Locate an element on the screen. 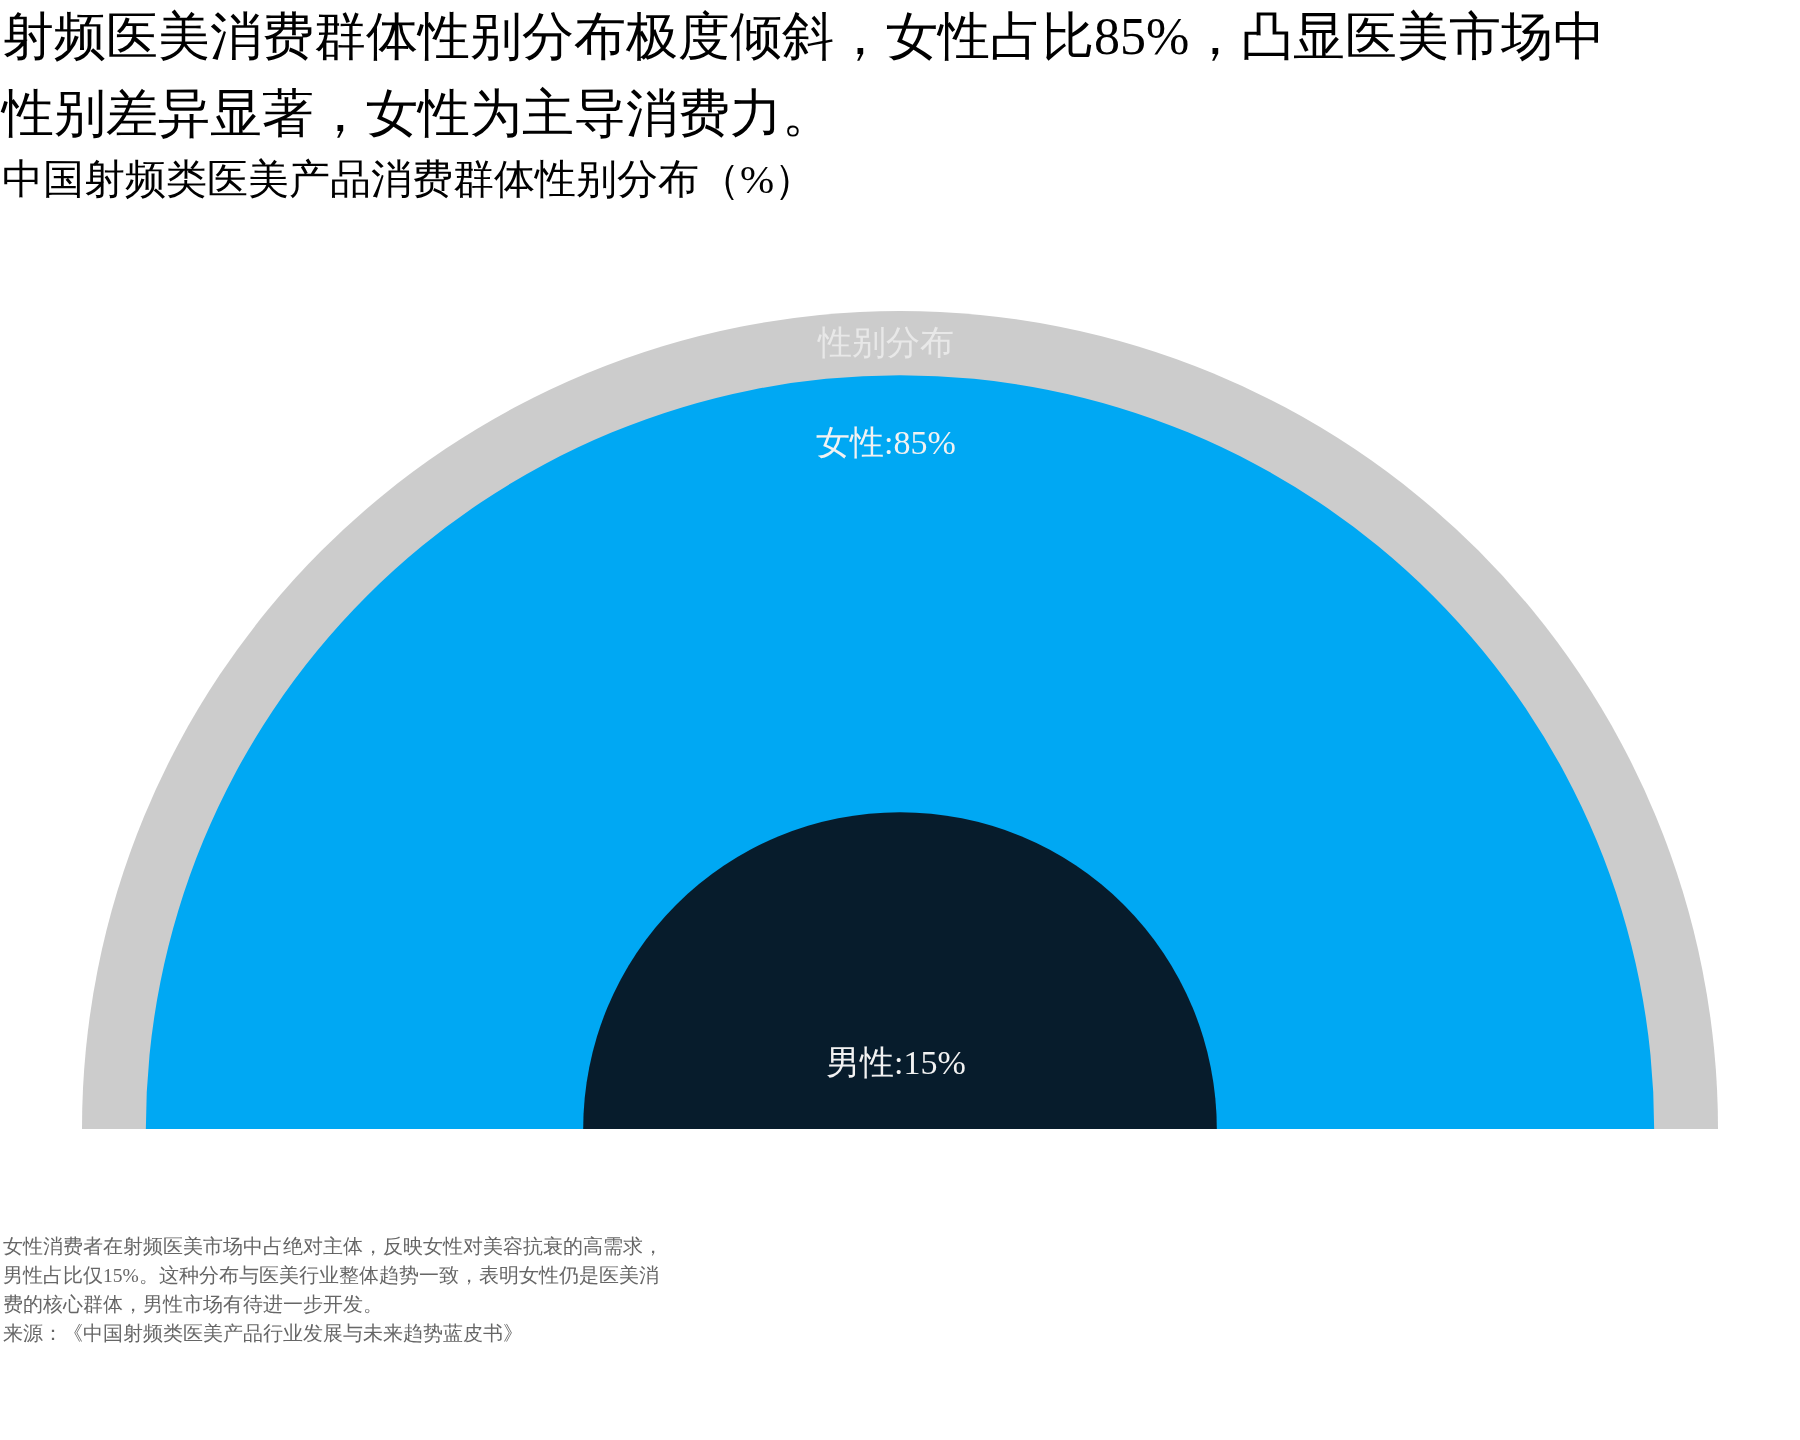 The height and width of the screenshot is (1440, 1800). text: 射频医美消费群体性别分布极度倾斜，女性占比85%，凸显医美市场中性别差异显著，女性为主导消费力。 is located at coordinates (804, 75).